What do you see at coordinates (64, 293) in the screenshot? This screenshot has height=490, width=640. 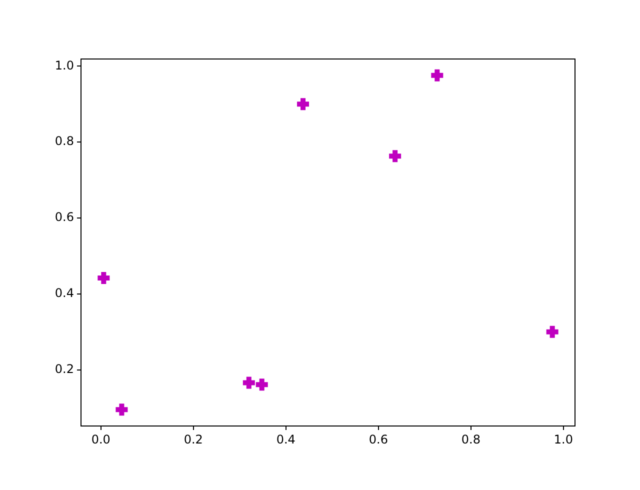 I see `y-tick-label: 0.4` at bounding box center [64, 293].